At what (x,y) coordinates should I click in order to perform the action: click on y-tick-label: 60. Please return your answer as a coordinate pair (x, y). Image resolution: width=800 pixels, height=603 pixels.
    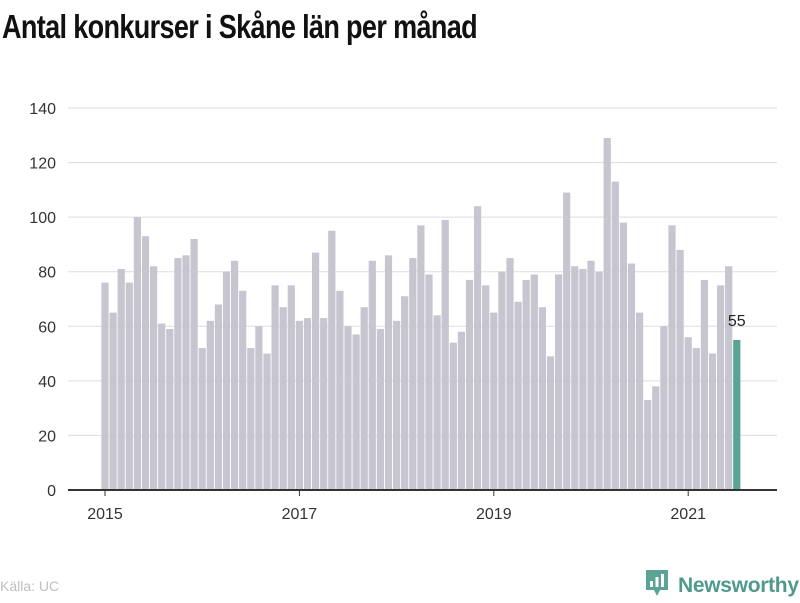
    Looking at the image, I should click on (47, 327).